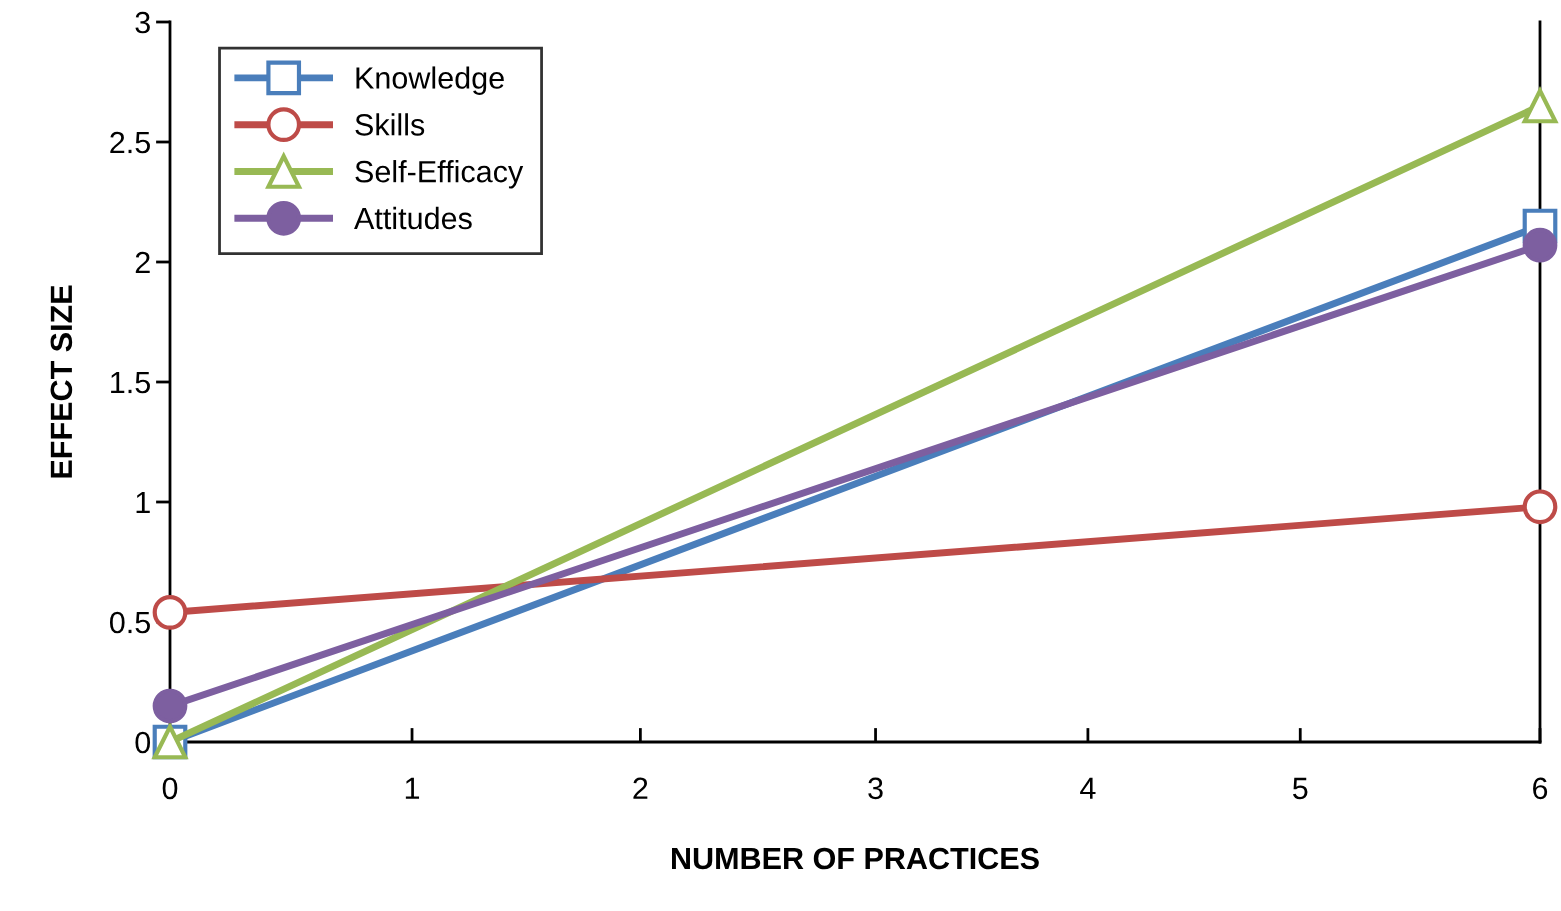 This screenshot has width=1561, height=911. What do you see at coordinates (439, 174) in the screenshot?
I see `legend-label: Self-Efficacy` at bounding box center [439, 174].